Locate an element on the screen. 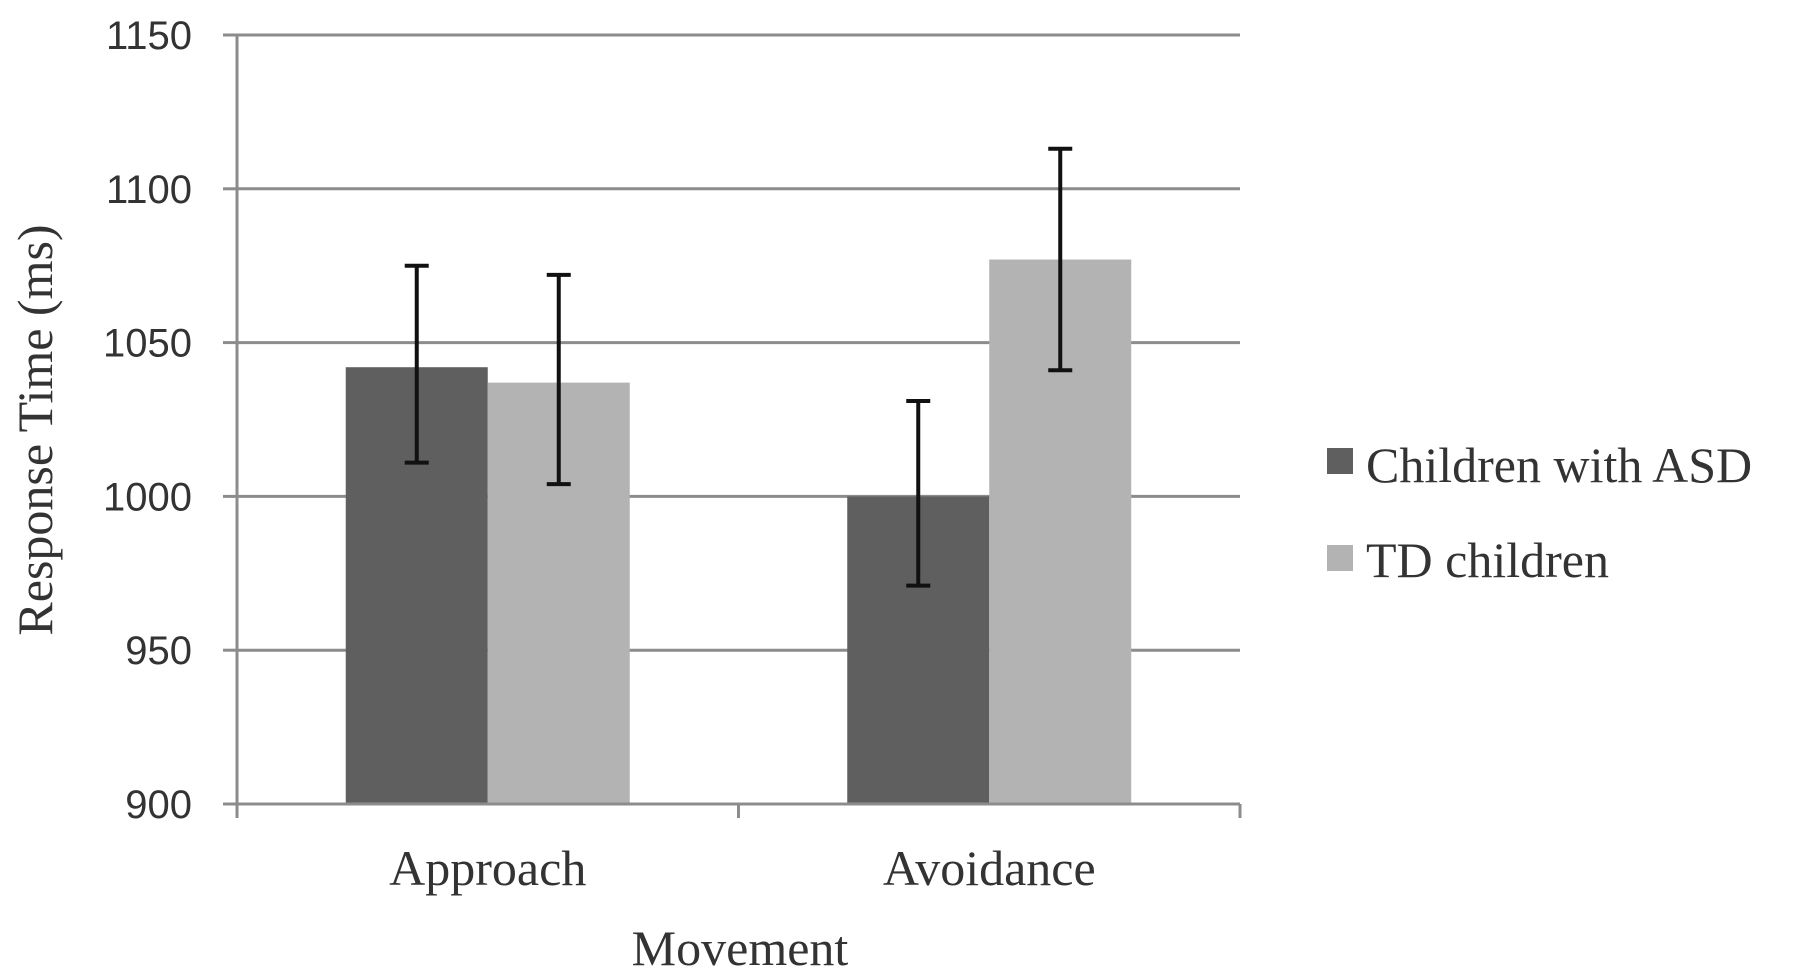 This screenshot has height=977, width=1816. legend: Children with ASD TD children is located at coordinates (1539, 512).